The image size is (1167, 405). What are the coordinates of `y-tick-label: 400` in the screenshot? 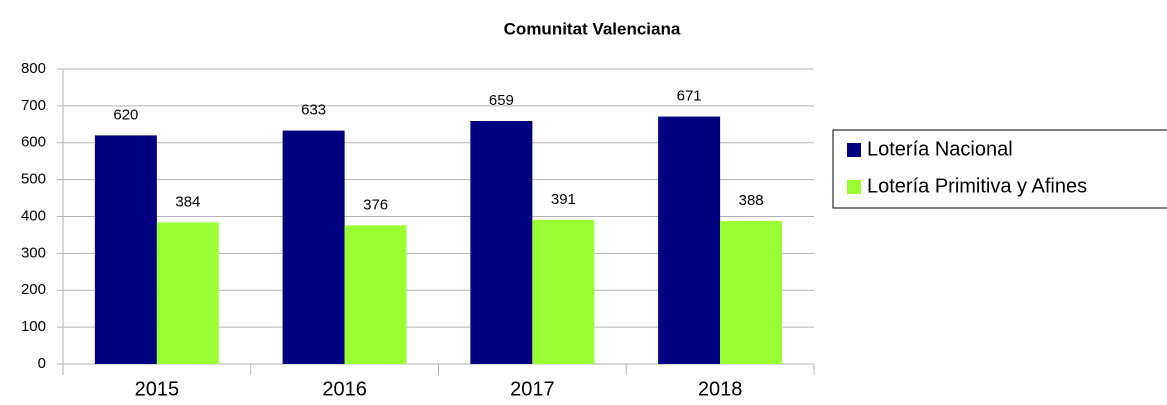 It's located at (33, 215).